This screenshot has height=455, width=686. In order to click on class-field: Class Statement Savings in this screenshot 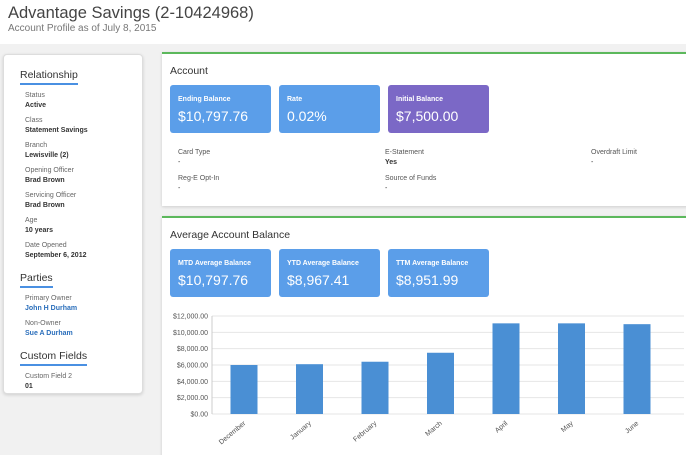, I will do `click(83, 126)`.